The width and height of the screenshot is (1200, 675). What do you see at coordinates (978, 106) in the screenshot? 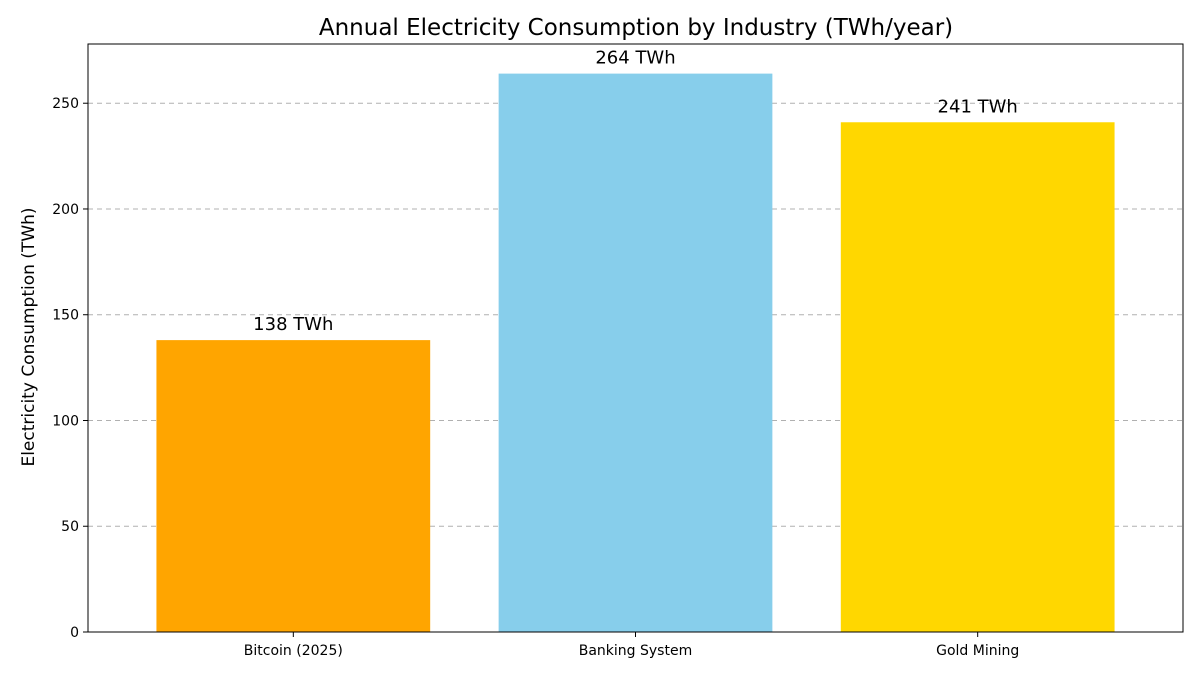
I see `data-label: 241 TWh` at bounding box center [978, 106].